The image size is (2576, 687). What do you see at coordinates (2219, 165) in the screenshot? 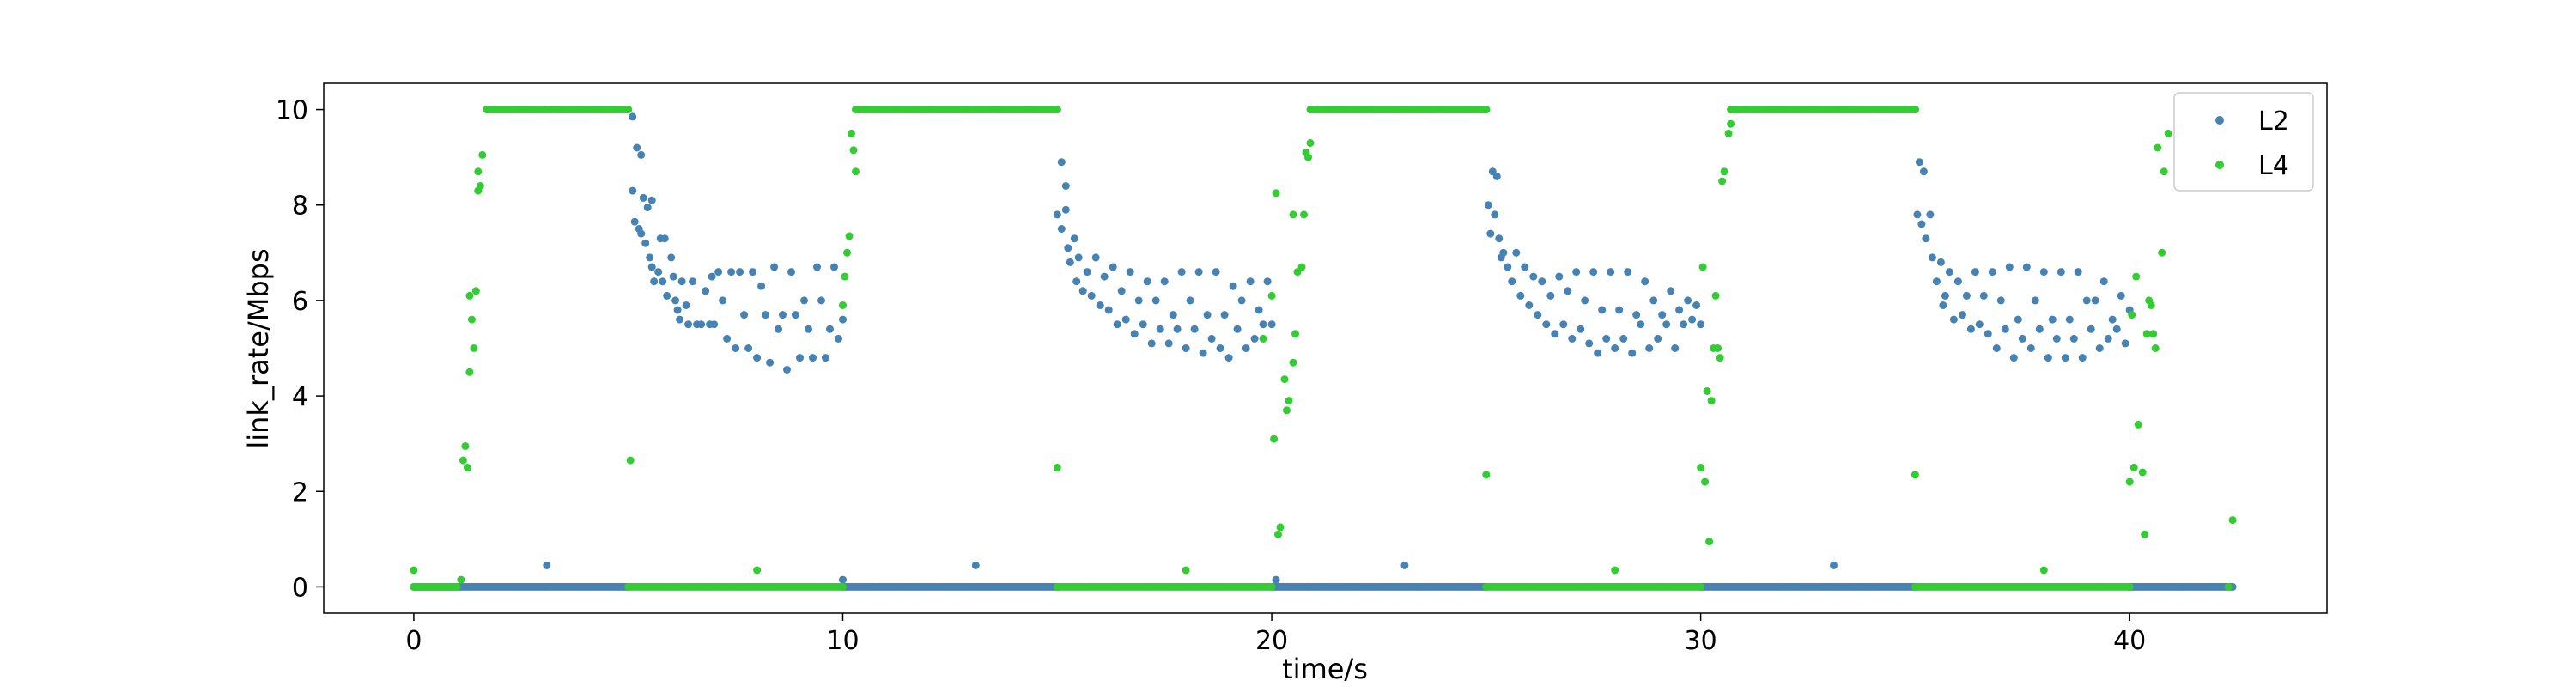
I see `legend-marker-l4` at bounding box center [2219, 165].